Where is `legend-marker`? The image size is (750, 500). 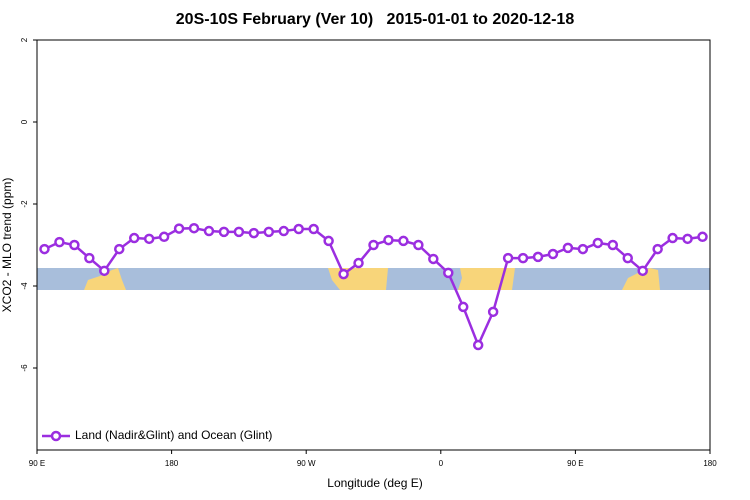 legend-marker is located at coordinates (56, 436).